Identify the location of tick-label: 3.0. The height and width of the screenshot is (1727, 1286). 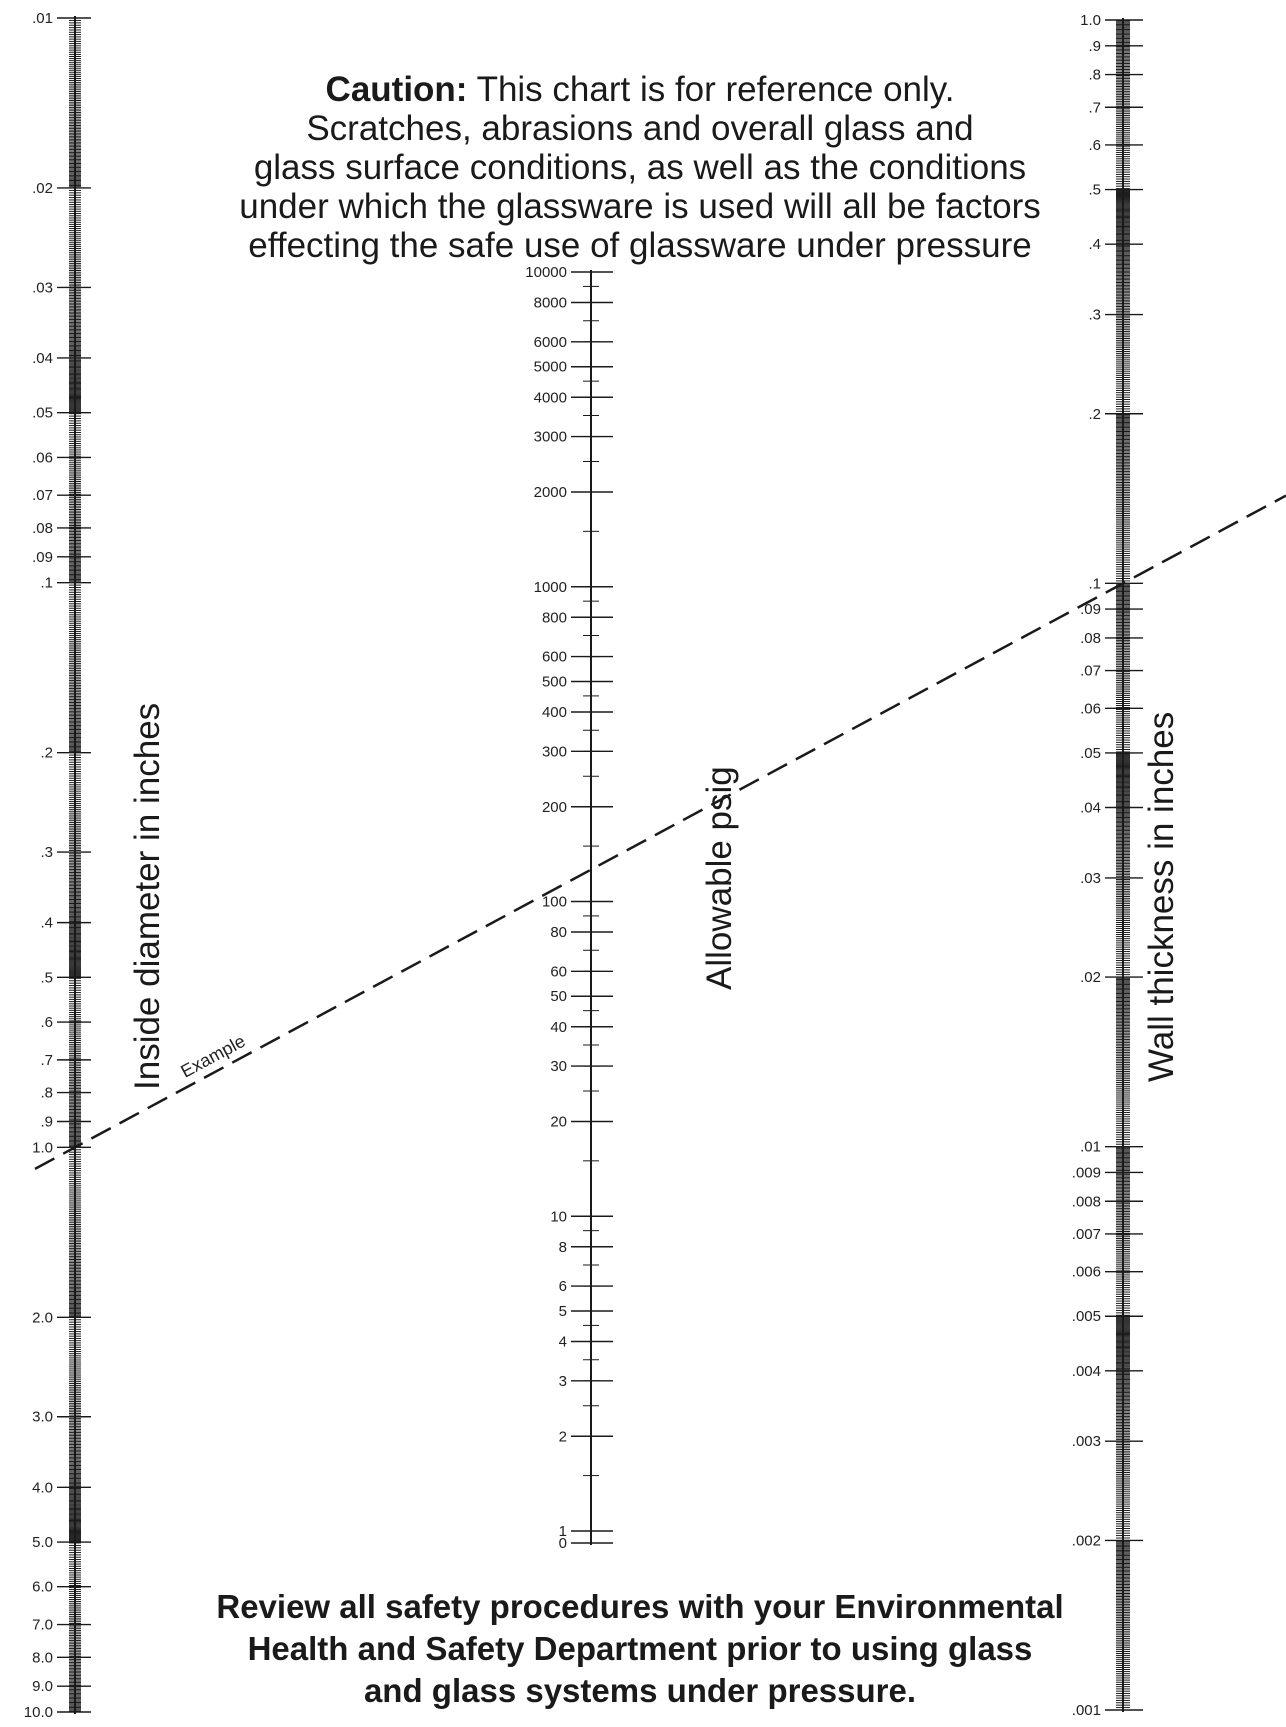
(42, 1417).